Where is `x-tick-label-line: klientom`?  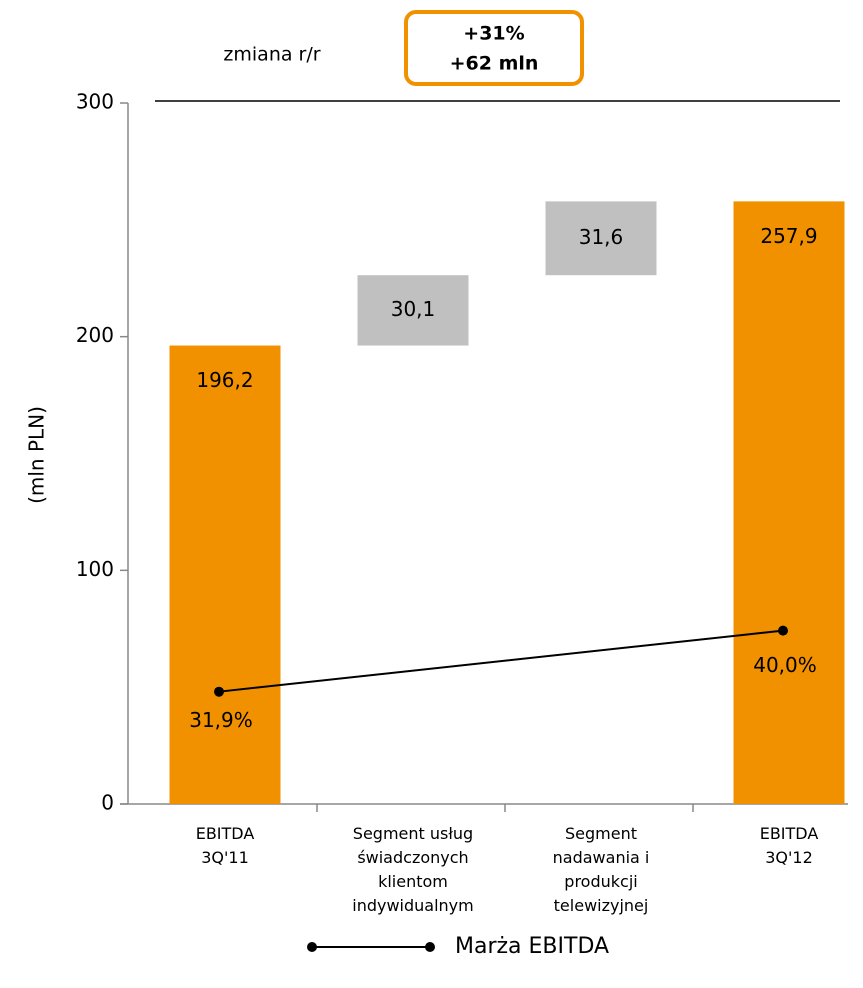
x-tick-label-line: klientom is located at coordinates (413, 881).